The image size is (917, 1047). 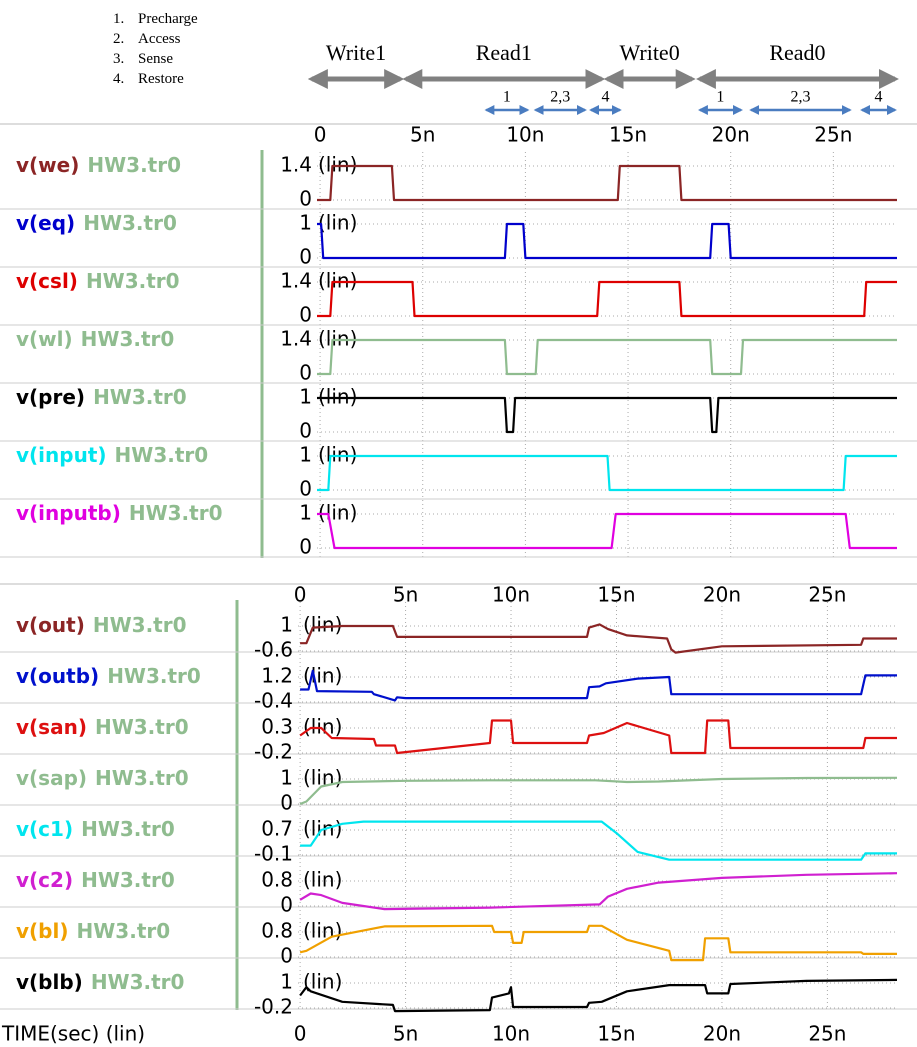 What do you see at coordinates (797, 52) in the screenshot?
I see `phase-label: Read0` at bounding box center [797, 52].